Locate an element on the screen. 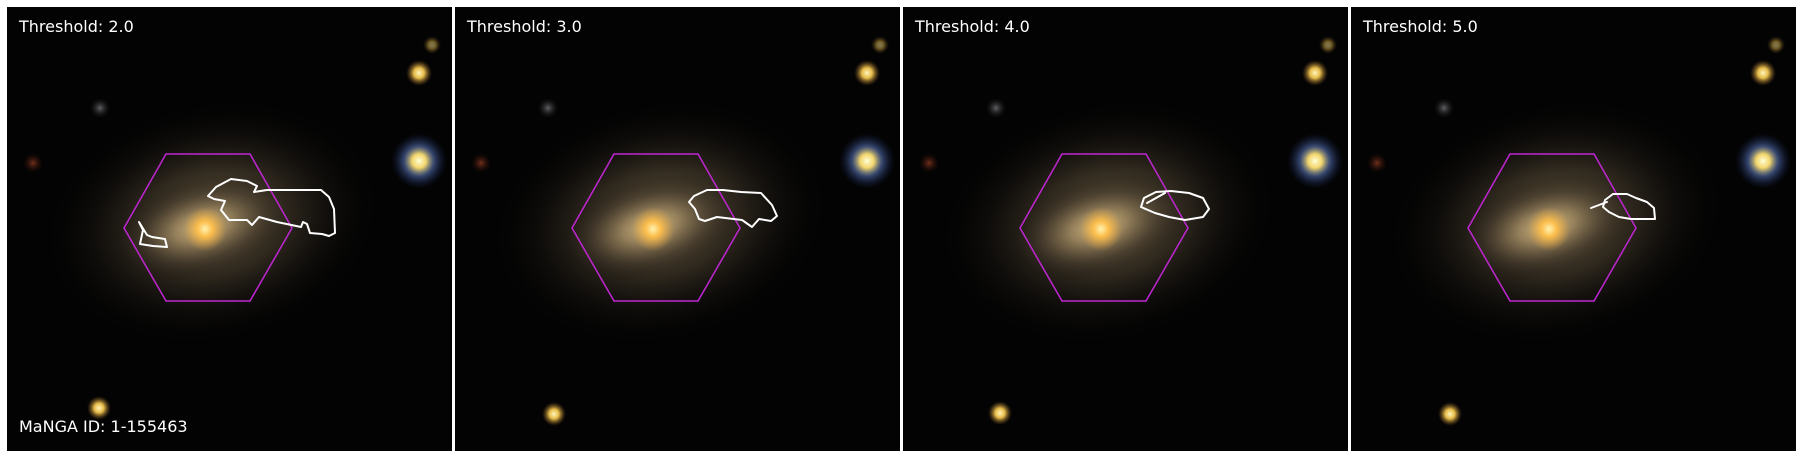 Image resolution: width=1800 pixels, height=457 pixels. panel-label: Threshold: 3.0 is located at coordinates (524, 26).